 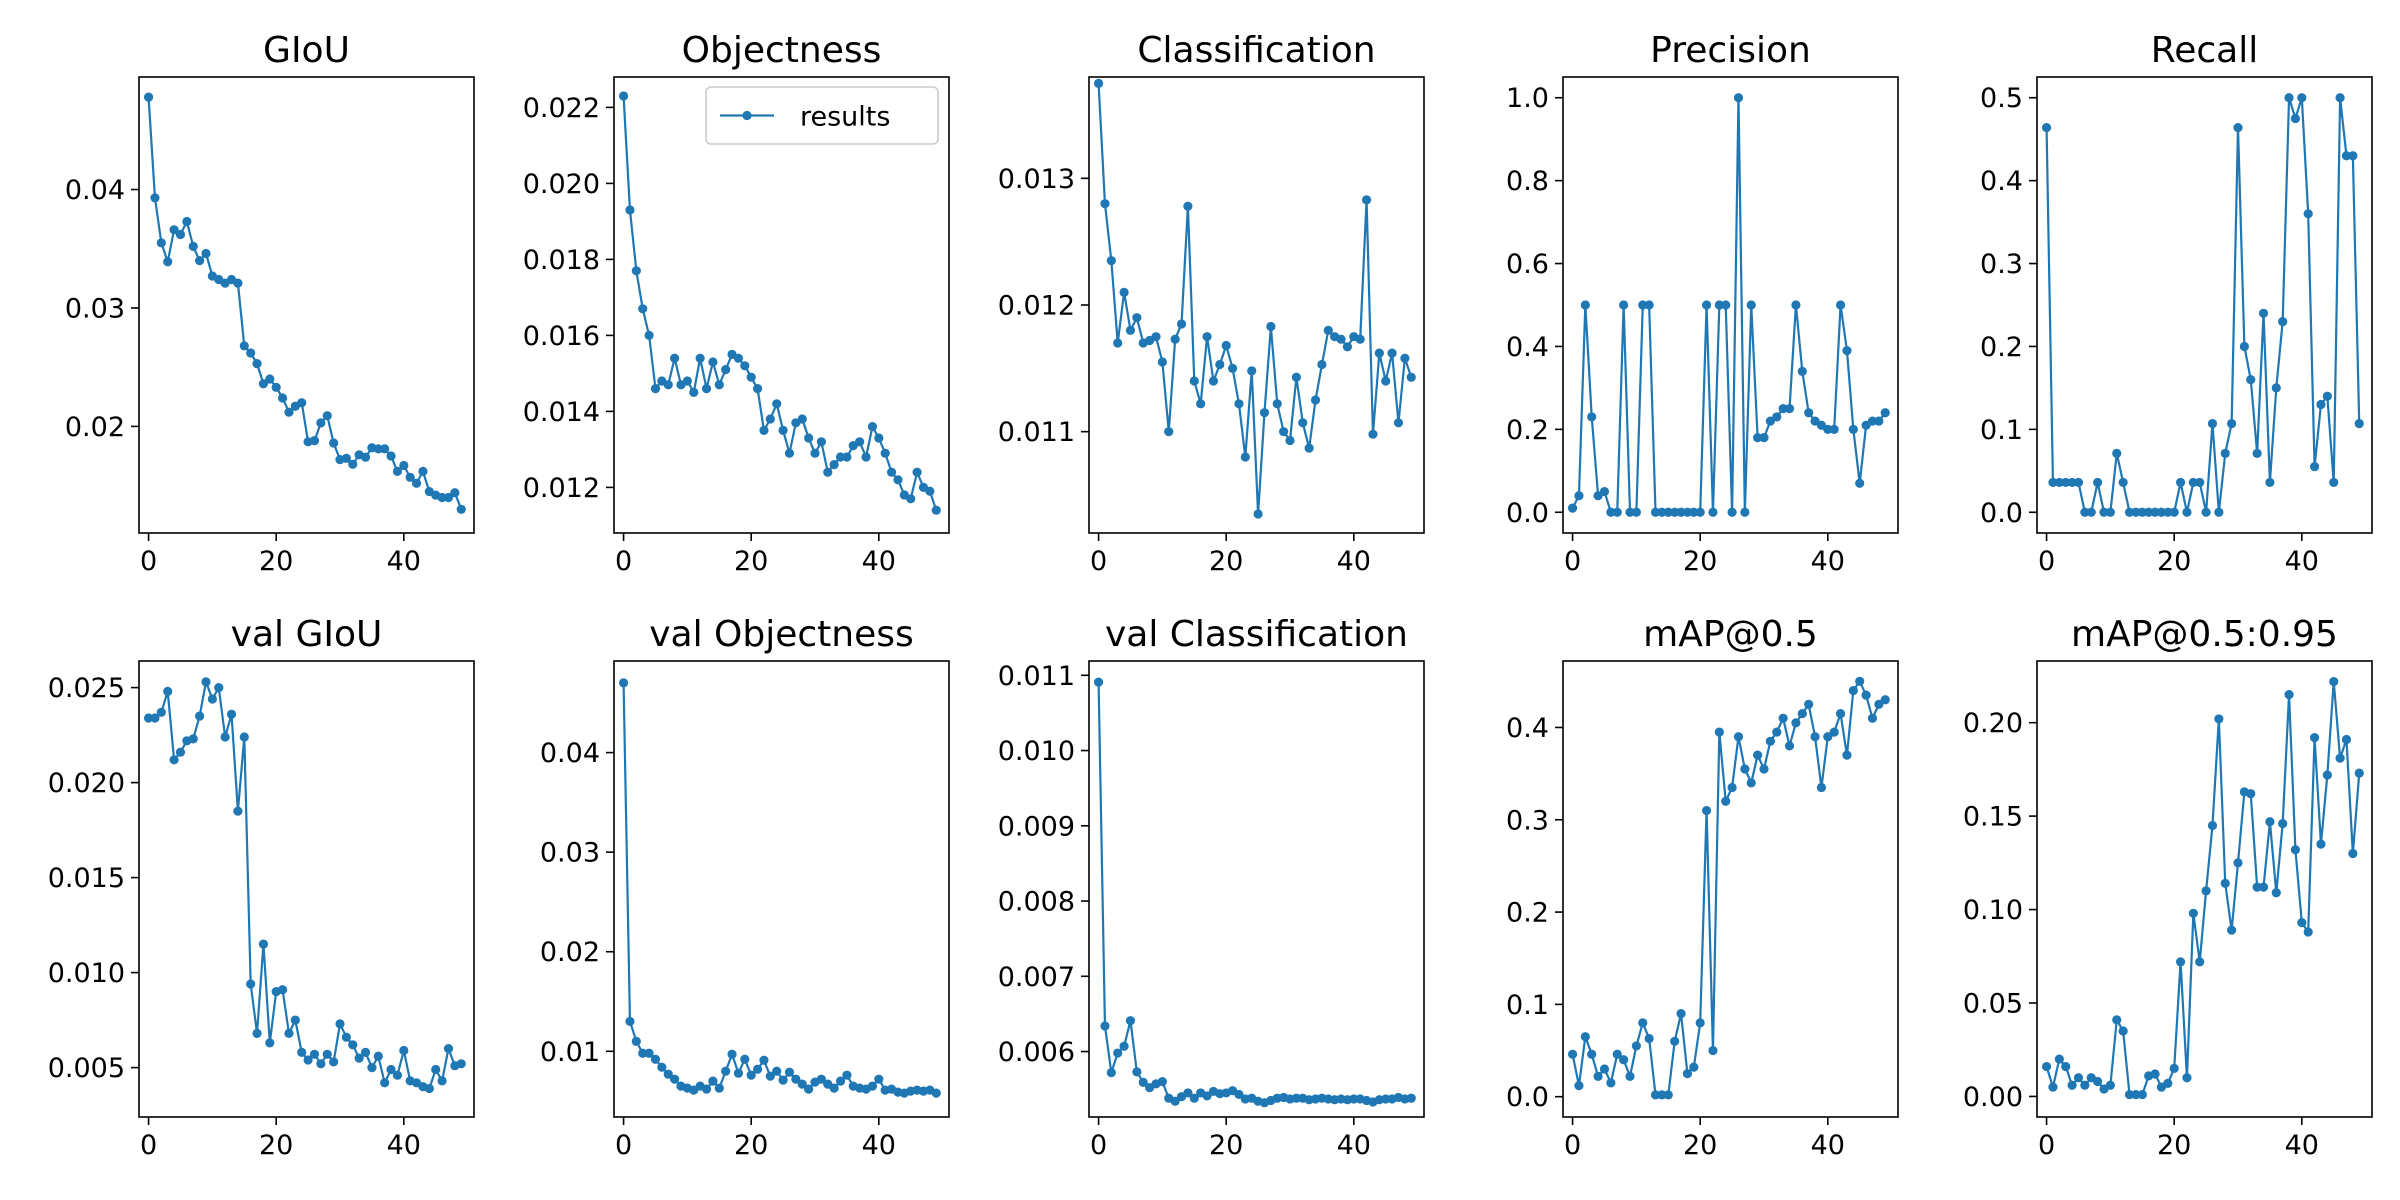 What do you see at coordinates (822, 115) in the screenshot?
I see `legend-box` at bounding box center [822, 115].